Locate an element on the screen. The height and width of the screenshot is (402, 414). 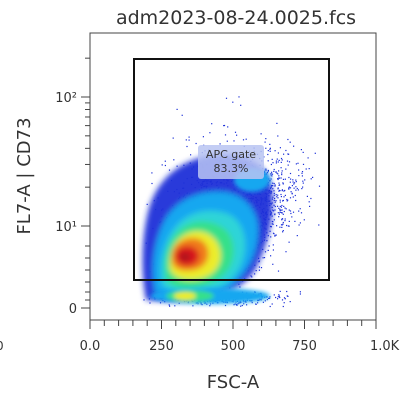
gate-percent: 83.3% is located at coordinates (231, 168).